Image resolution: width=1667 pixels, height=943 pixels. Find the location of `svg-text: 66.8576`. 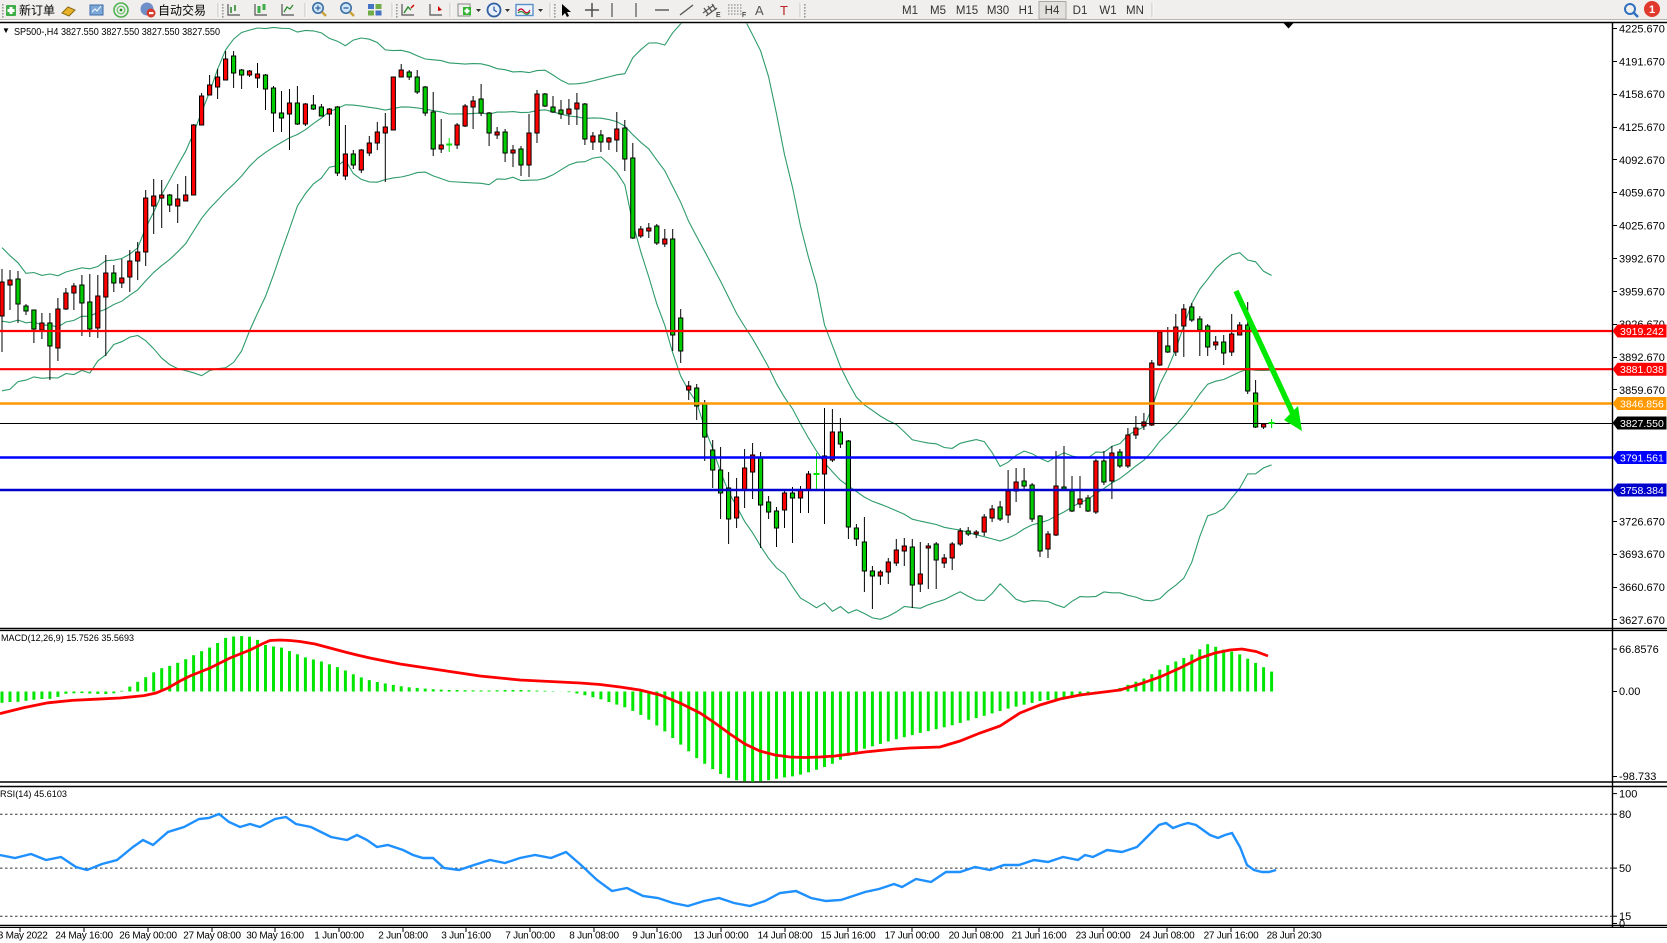

svg-text: 66.8576 is located at coordinates (1639, 650).